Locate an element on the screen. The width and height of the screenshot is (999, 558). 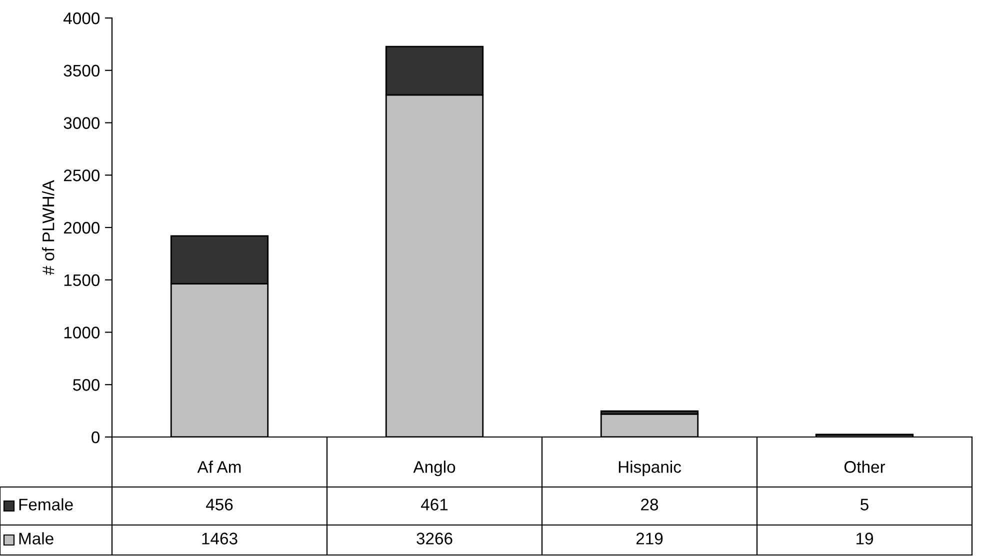
y-tick-label: 3500 is located at coordinates (82, 70).